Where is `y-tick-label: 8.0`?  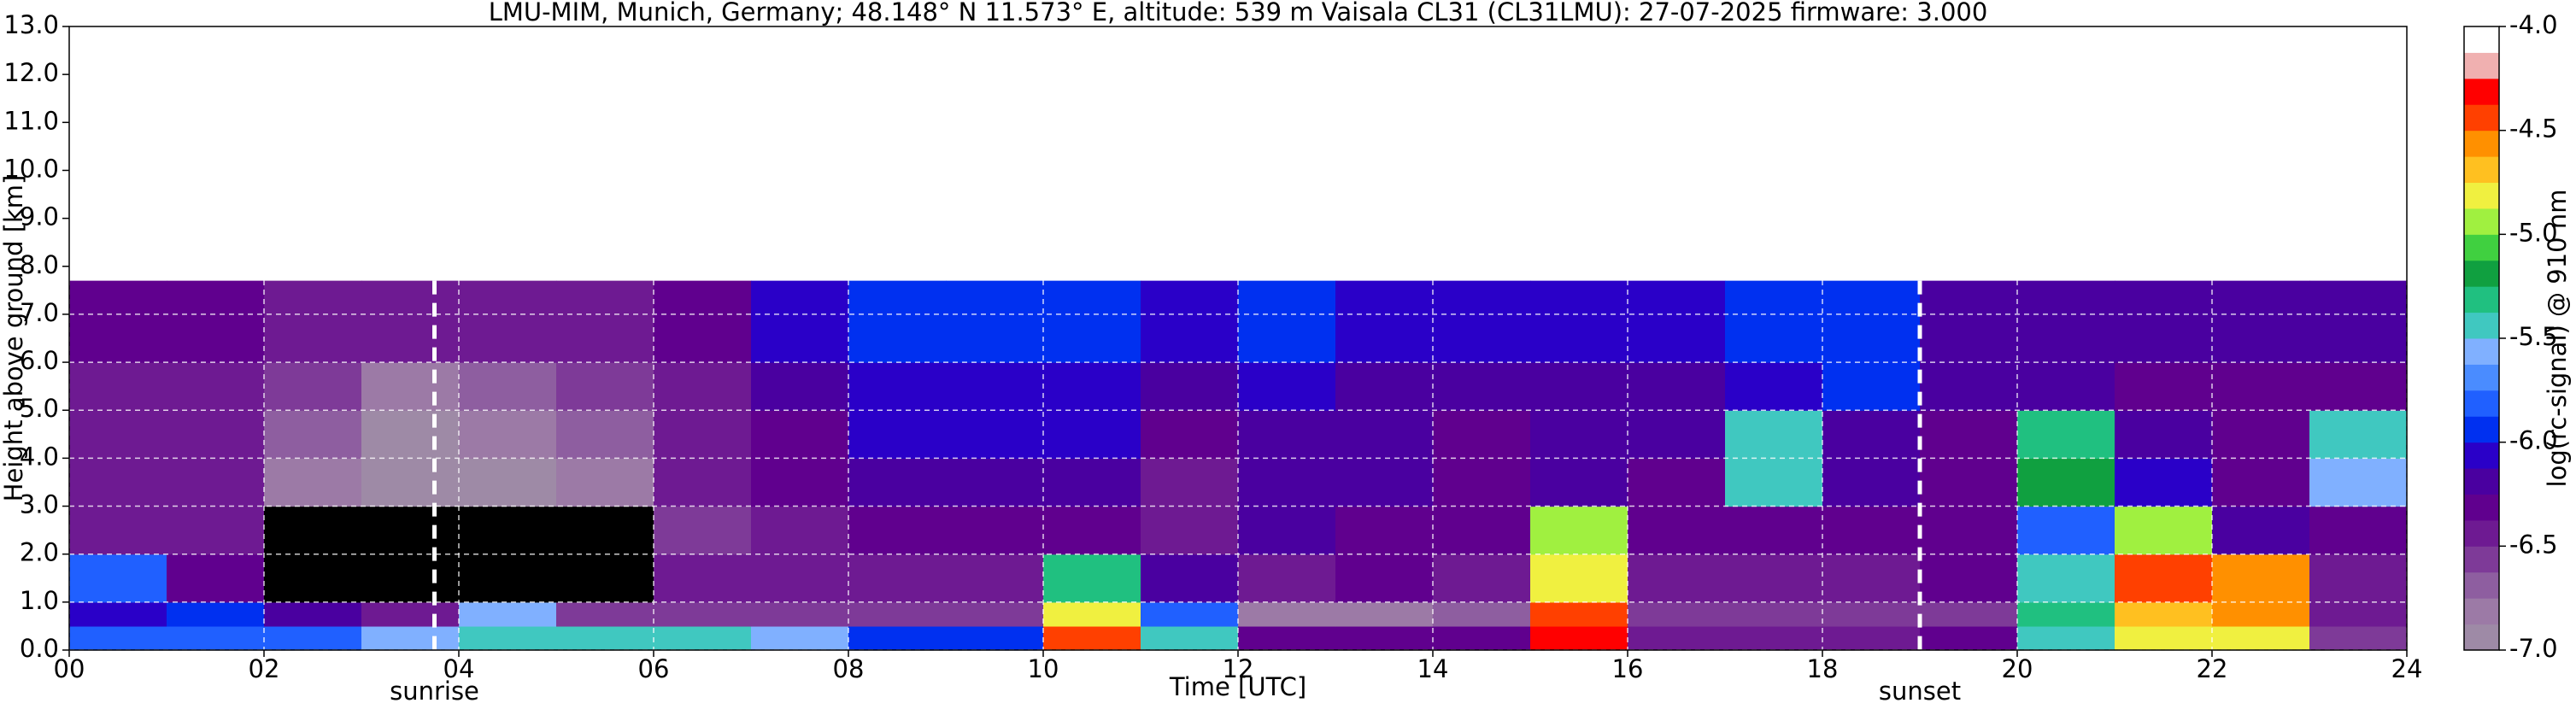
y-tick-label: 8.0 is located at coordinates (39, 264).